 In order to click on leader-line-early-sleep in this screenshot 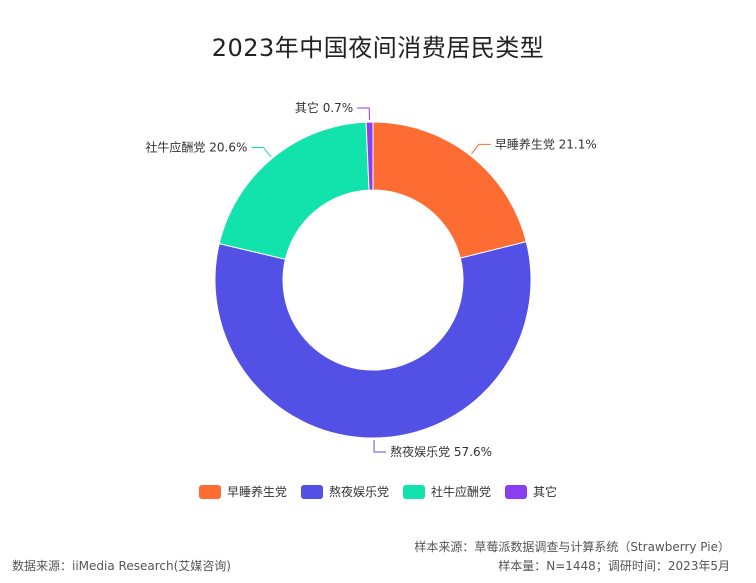, I will do `click(481, 149)`.